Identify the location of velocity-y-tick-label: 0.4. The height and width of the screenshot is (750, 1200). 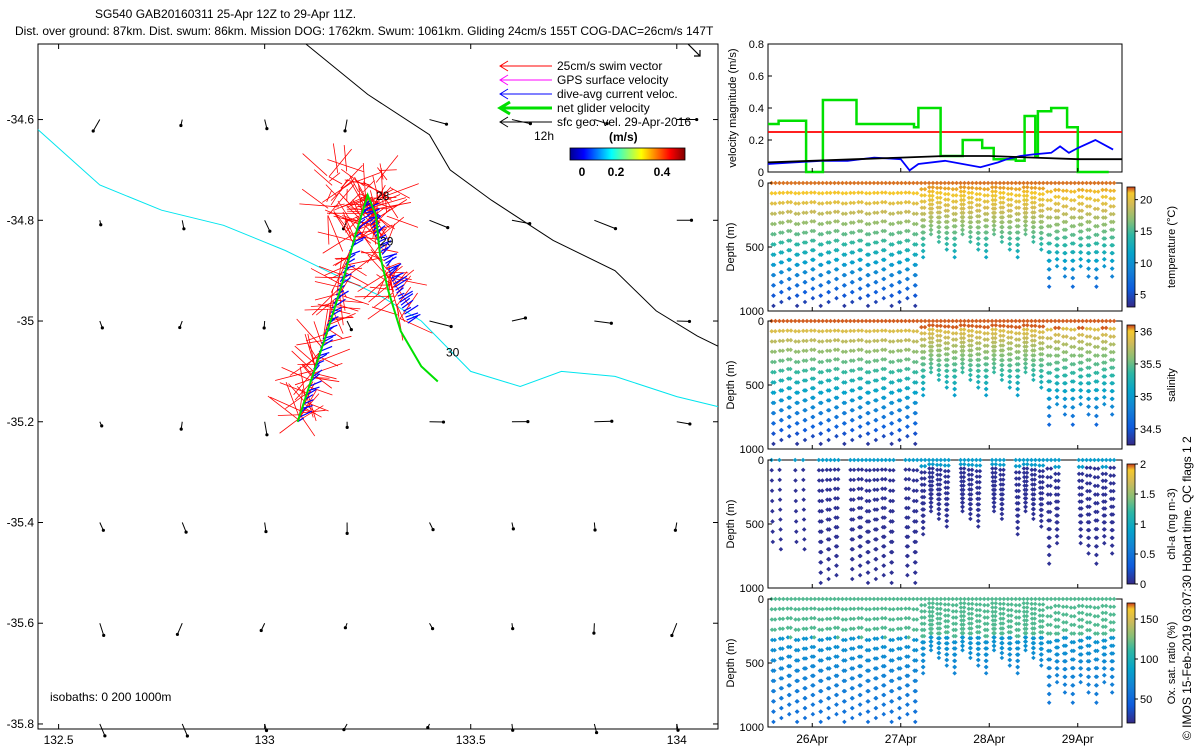
(756, 109).